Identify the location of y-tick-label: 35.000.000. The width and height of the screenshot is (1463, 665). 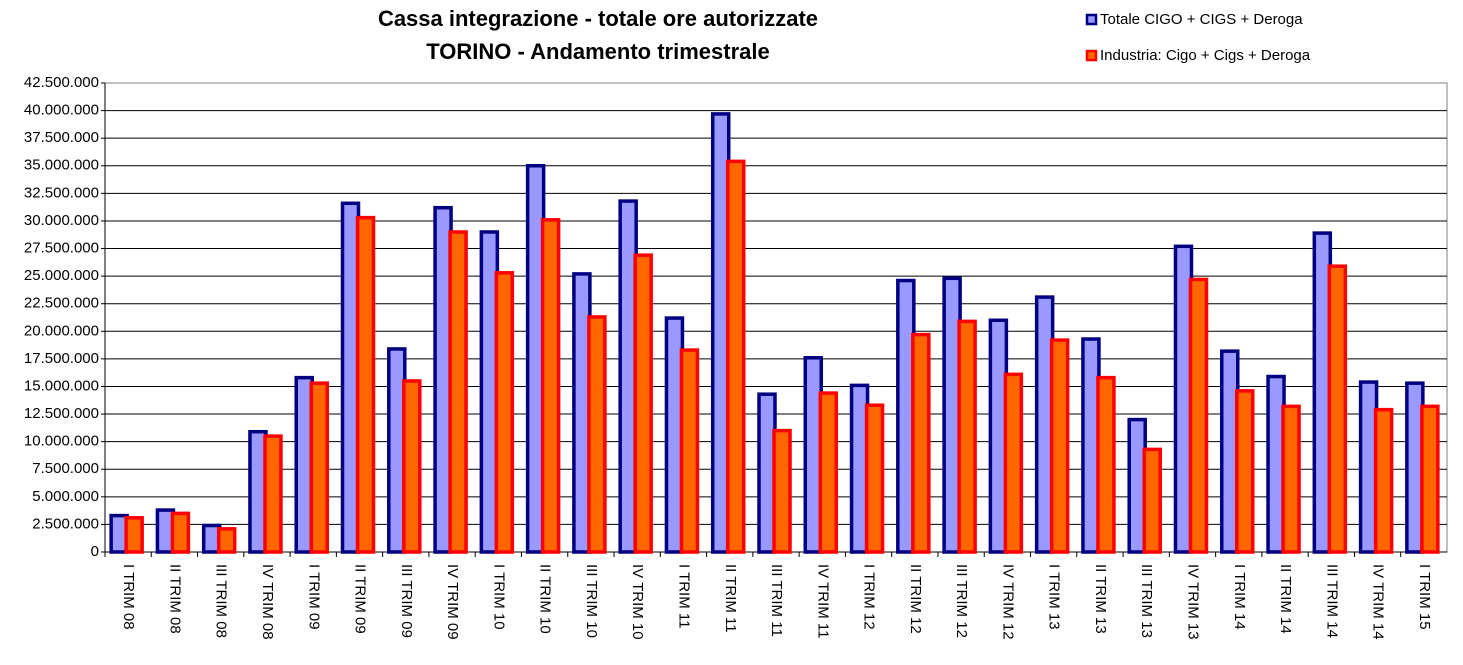
(61, 165).